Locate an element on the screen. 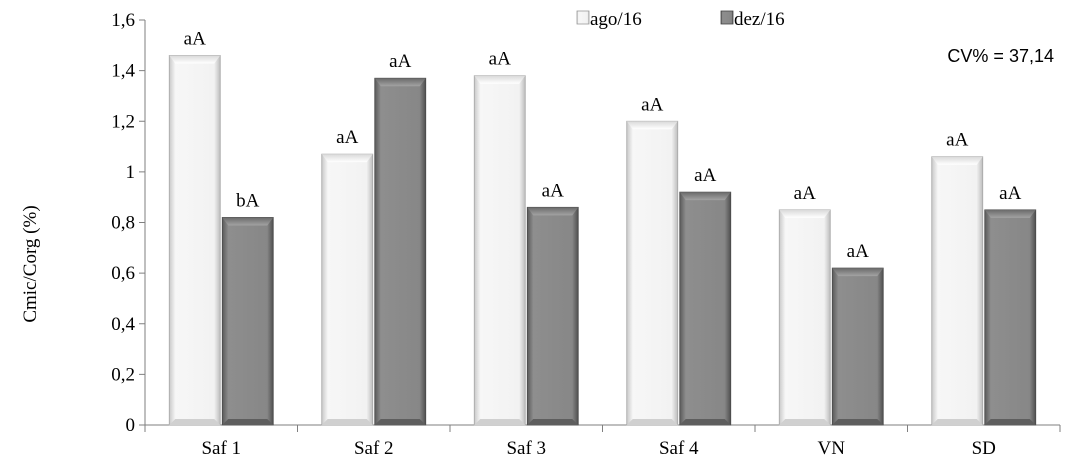 The height and width of the screenshot is (463, 1065). y-tick-label: 0,4 is located at coordinates (123, 324).